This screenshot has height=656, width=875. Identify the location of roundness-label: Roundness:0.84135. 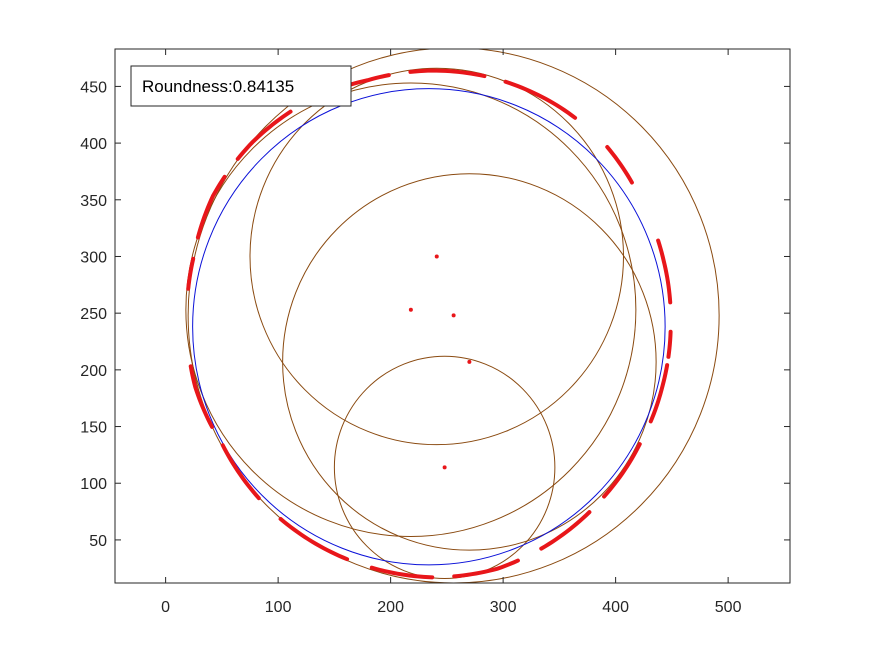
(218, 86).